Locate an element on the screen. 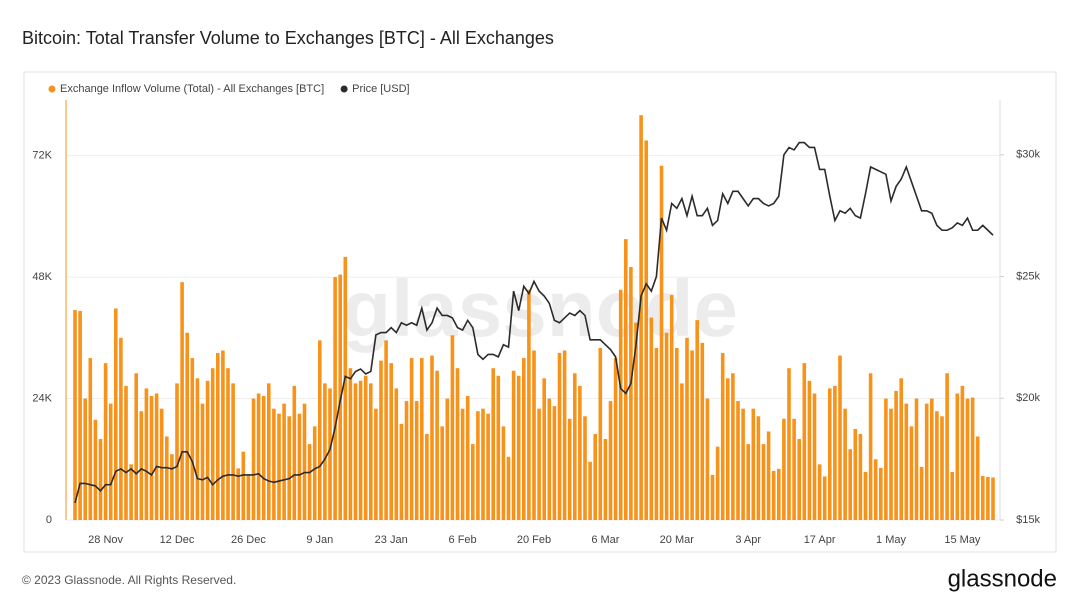 This screenshot has height=613, width=1080. legend-marker is located at coordinates (344, 89).